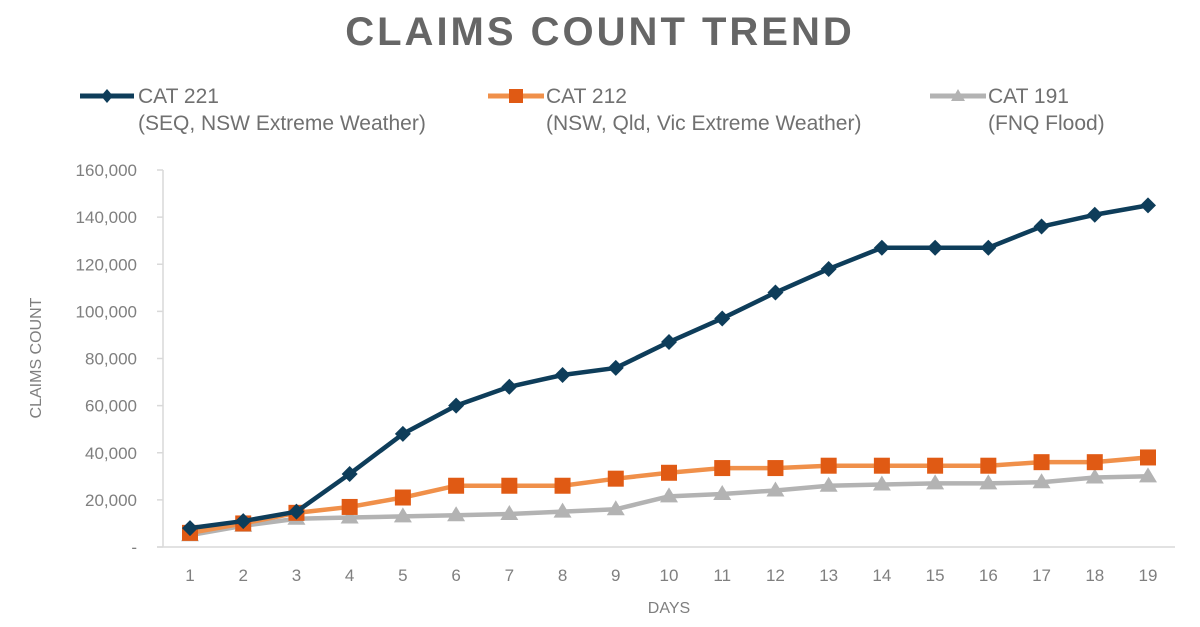  Describe the element at coordinates (1028, 96) in the screenshot. I see `legend-name: CAT 191` at that location.